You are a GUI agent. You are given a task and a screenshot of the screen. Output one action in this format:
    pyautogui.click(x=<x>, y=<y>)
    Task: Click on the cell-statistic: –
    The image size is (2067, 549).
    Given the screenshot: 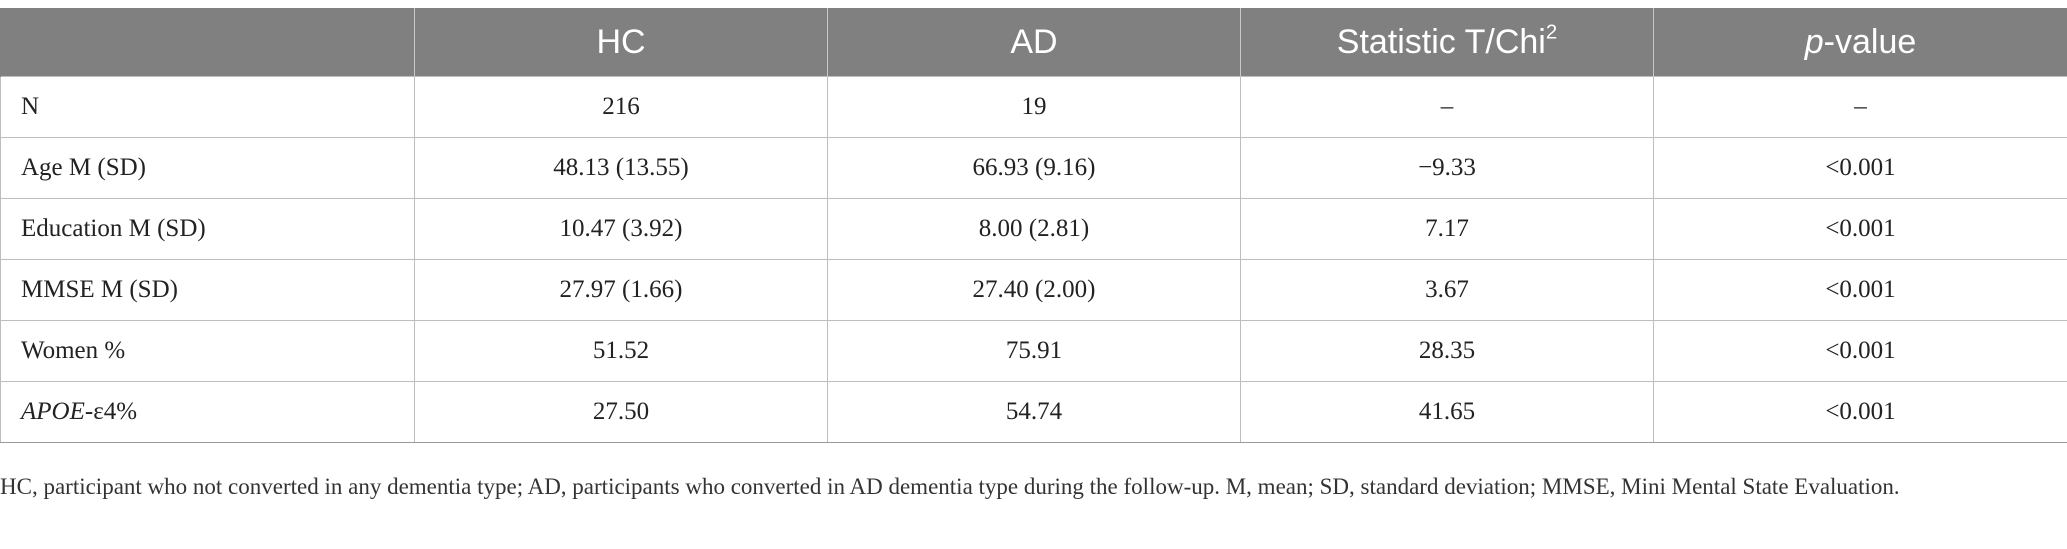 What is the action you would take?
    pyautogui.click(x=1447, y=107)
    